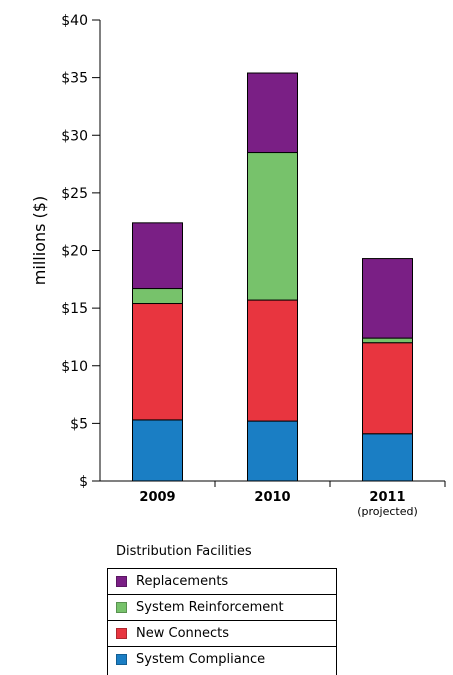 The height and width of the screenshot is (675, 453). I want to click on legend-item-system-reinforcement: System Reinforcement, so click(222, 608).